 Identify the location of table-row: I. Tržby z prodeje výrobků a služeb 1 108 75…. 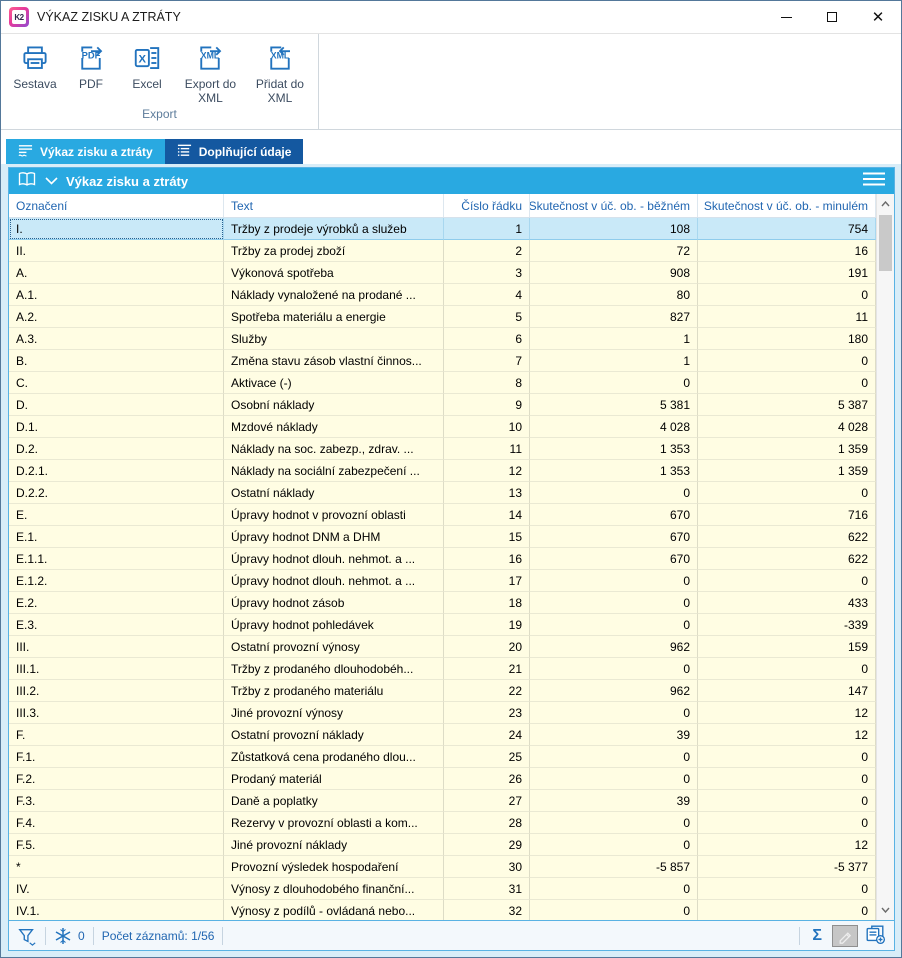
(442, 229).